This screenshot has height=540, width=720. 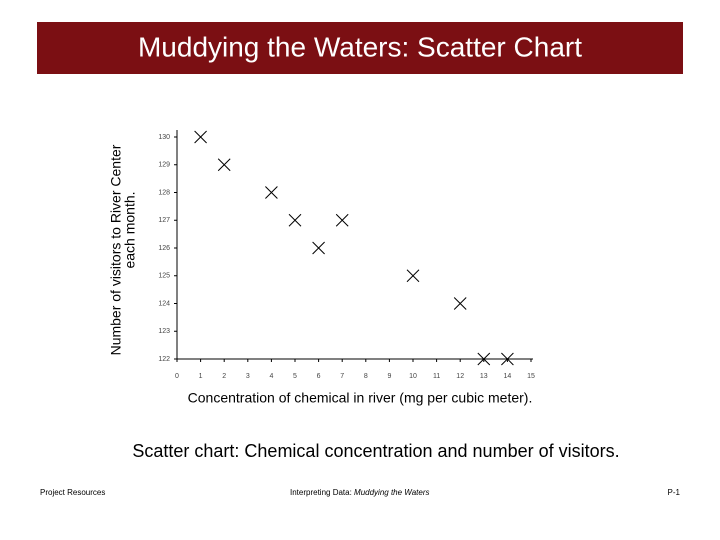 I want to click on x-tick-label: 10, so click(x=413, y=376).